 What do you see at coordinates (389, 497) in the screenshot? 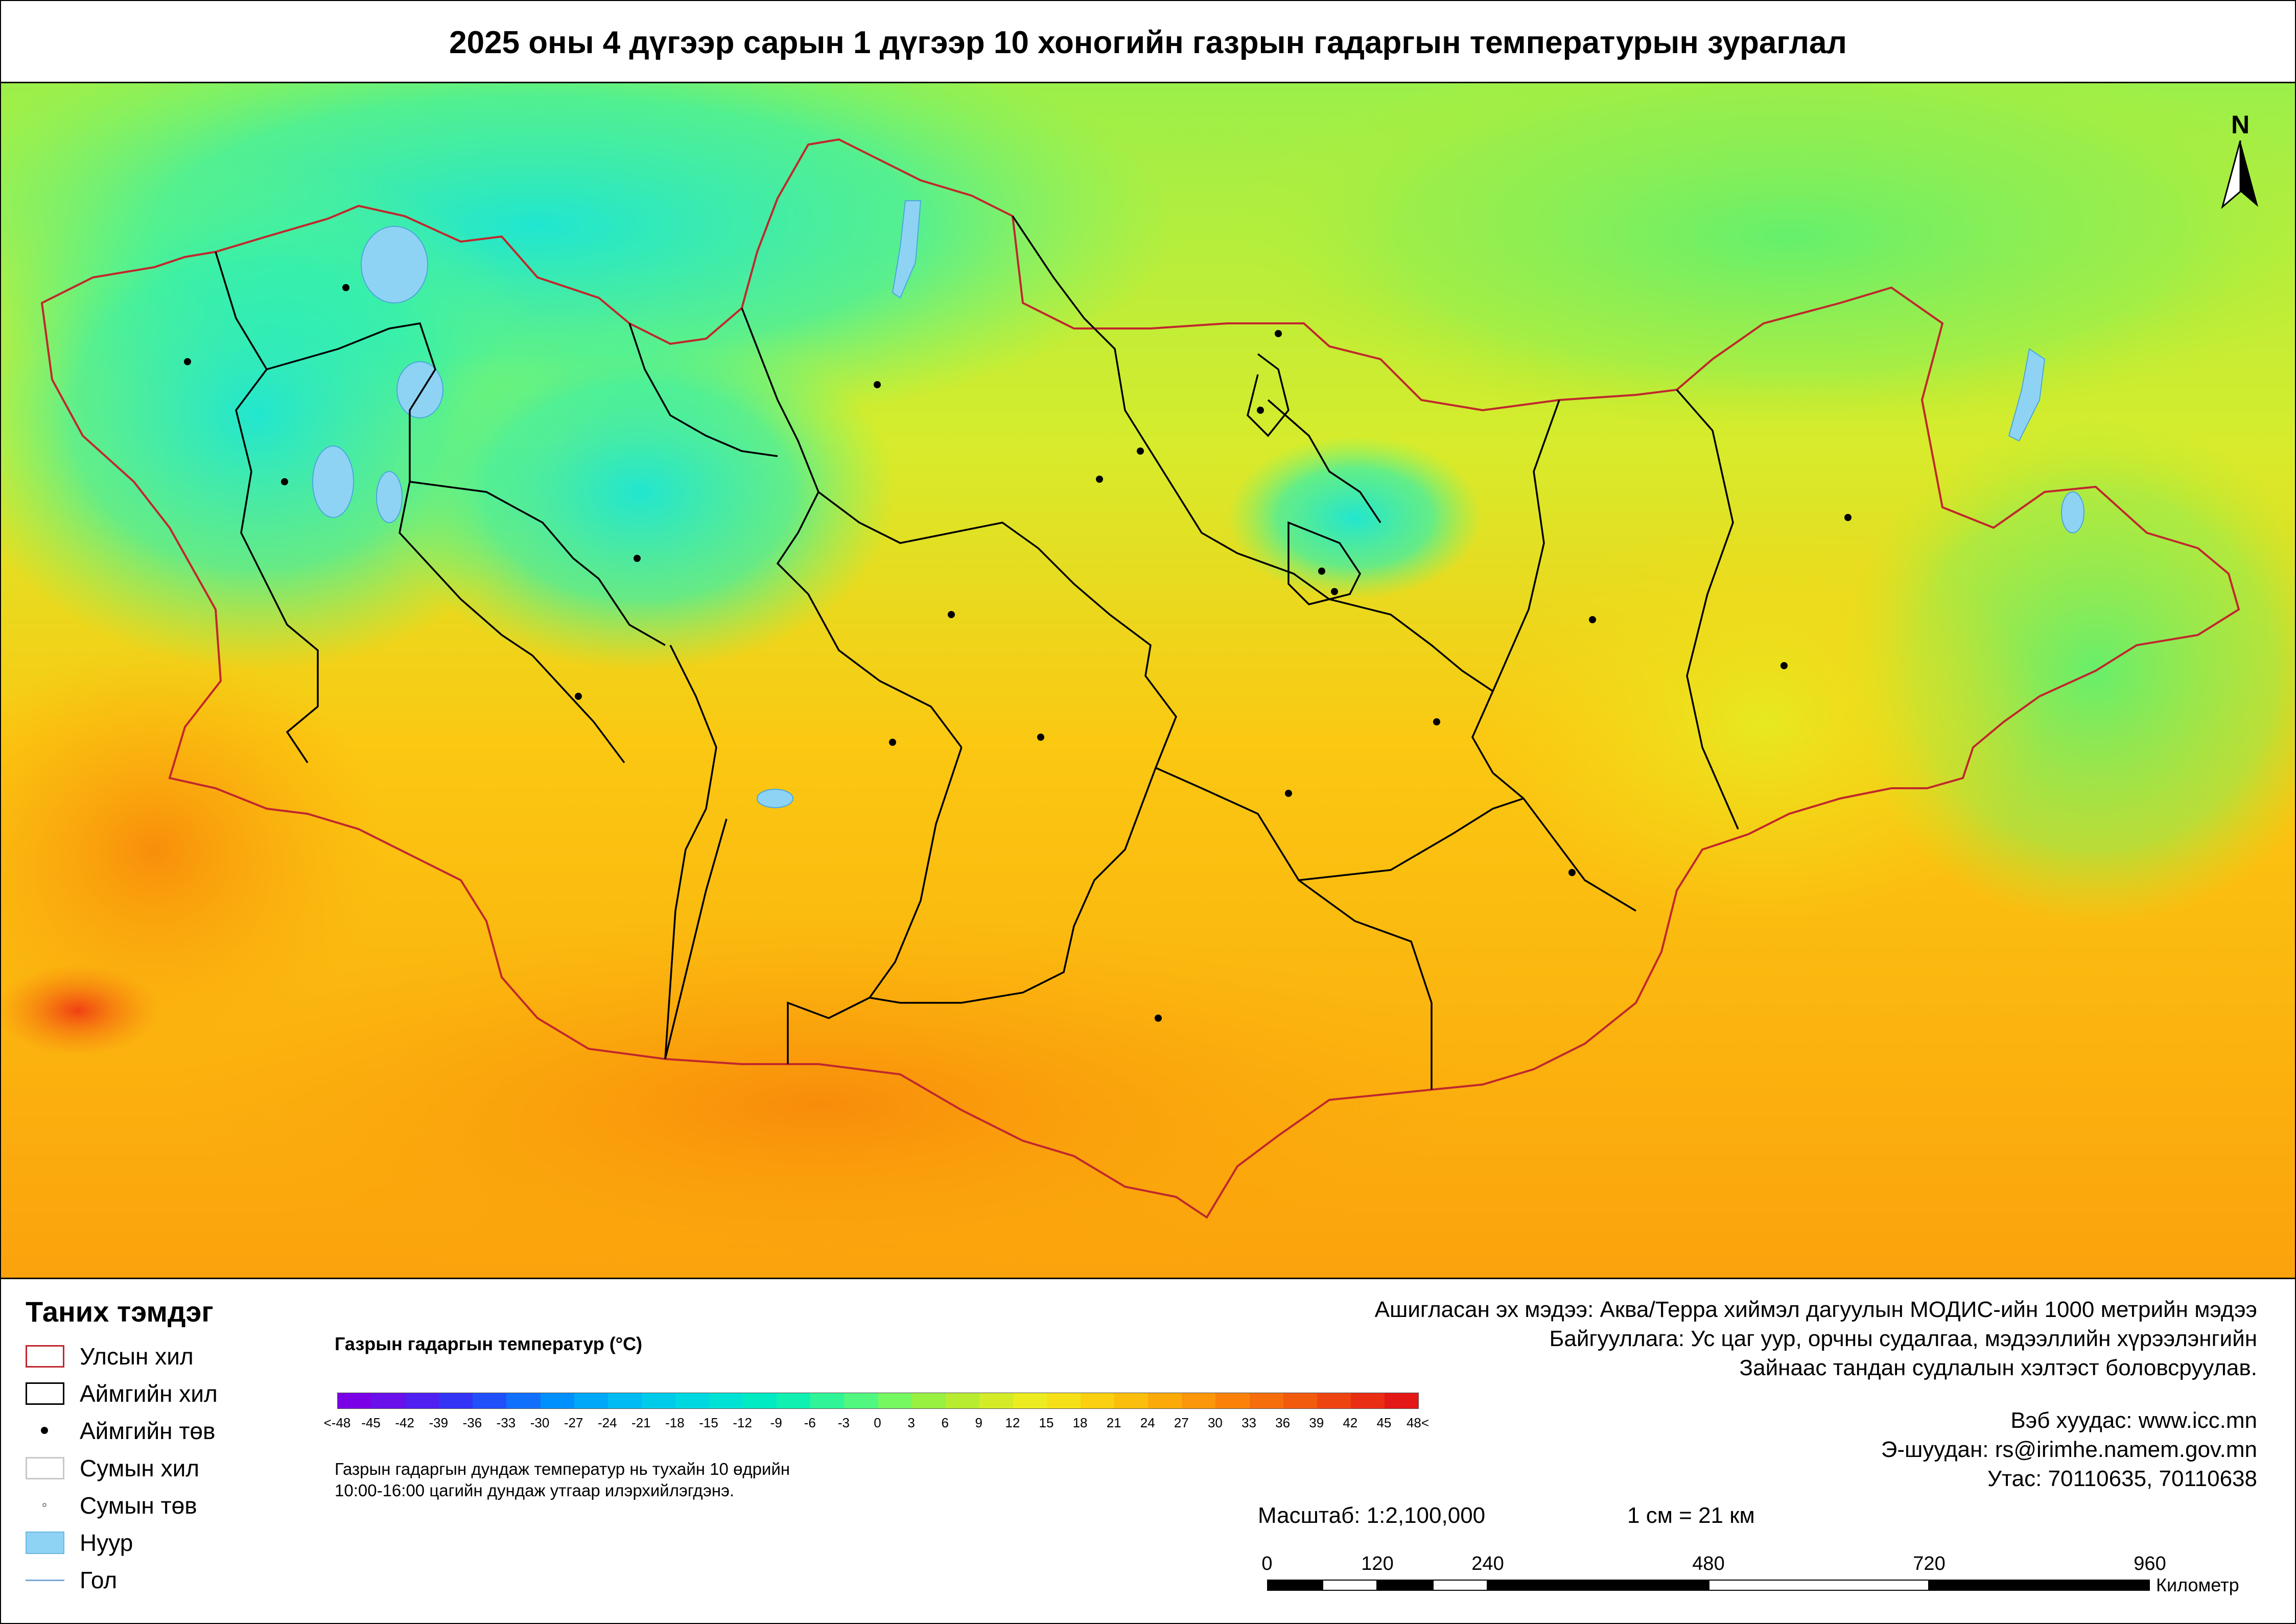
I see `lake-khar` at bounding box center [389, 497].